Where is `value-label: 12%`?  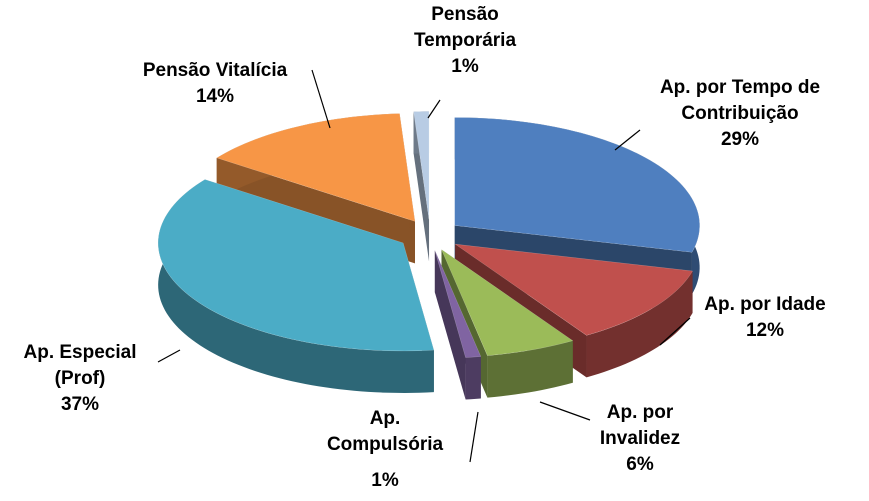
value-label: 12% is located at coordinates (765, 330).